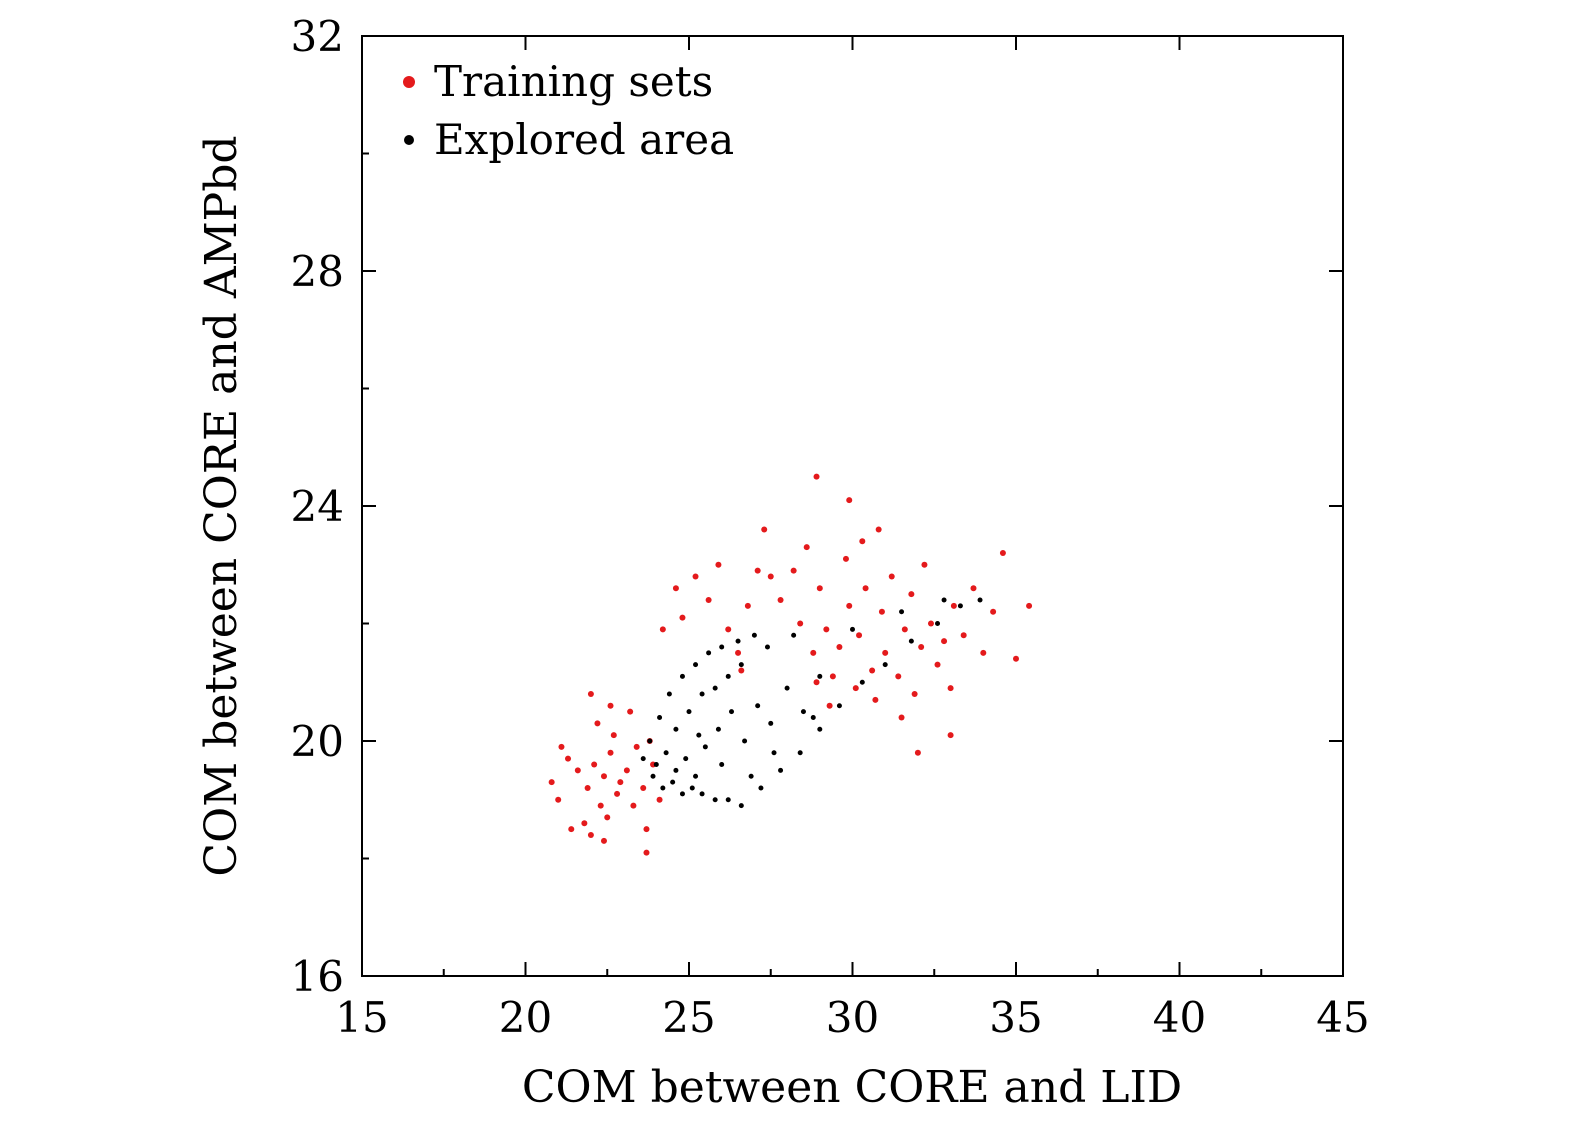 The width and height of the screenshot is (1575, 1136). Describe the element at coordinates (525, 1017) in the screenshot. I see `x-tick-label: 20` at that location.